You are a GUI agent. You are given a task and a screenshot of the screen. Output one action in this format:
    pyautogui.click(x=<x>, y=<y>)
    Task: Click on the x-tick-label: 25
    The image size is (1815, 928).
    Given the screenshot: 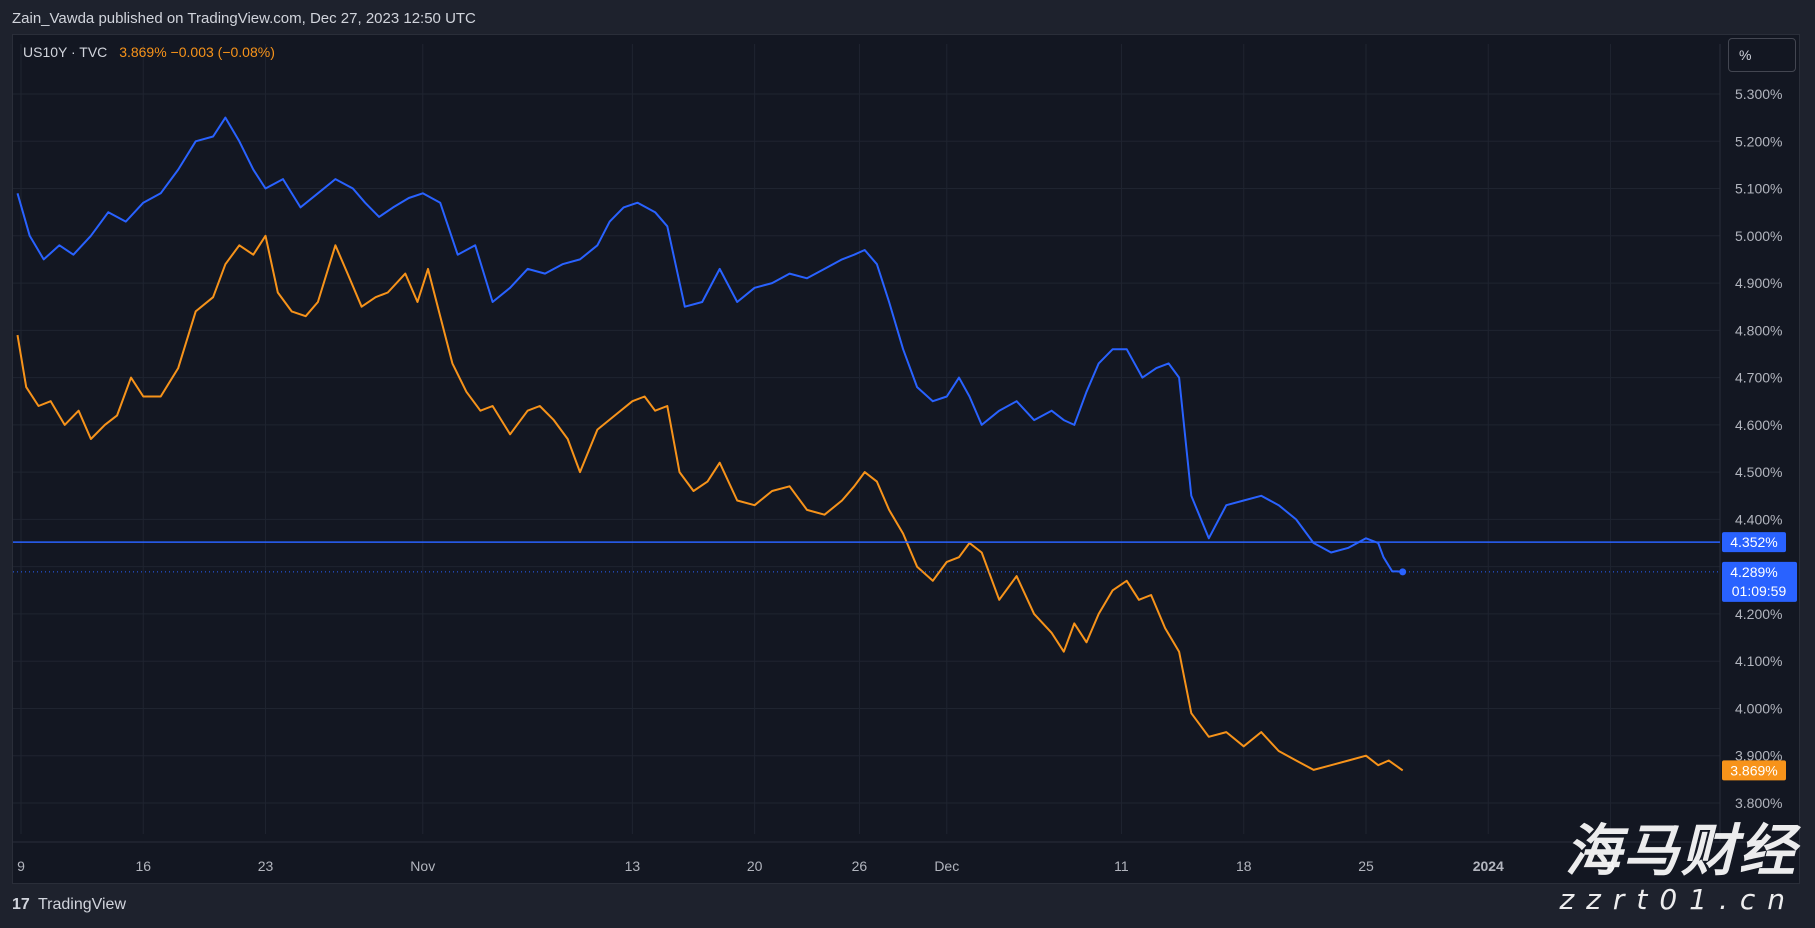 What is the action you would take?
    pyautogui.click(x=1366, y=866)
    